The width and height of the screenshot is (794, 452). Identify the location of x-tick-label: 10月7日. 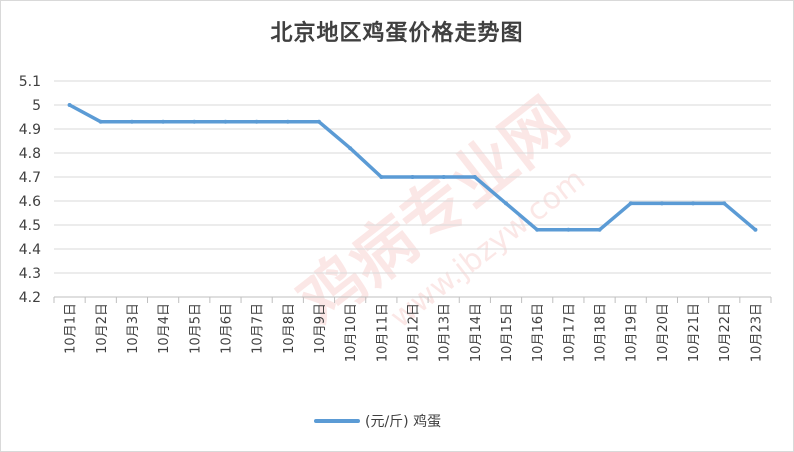
(258, 328).